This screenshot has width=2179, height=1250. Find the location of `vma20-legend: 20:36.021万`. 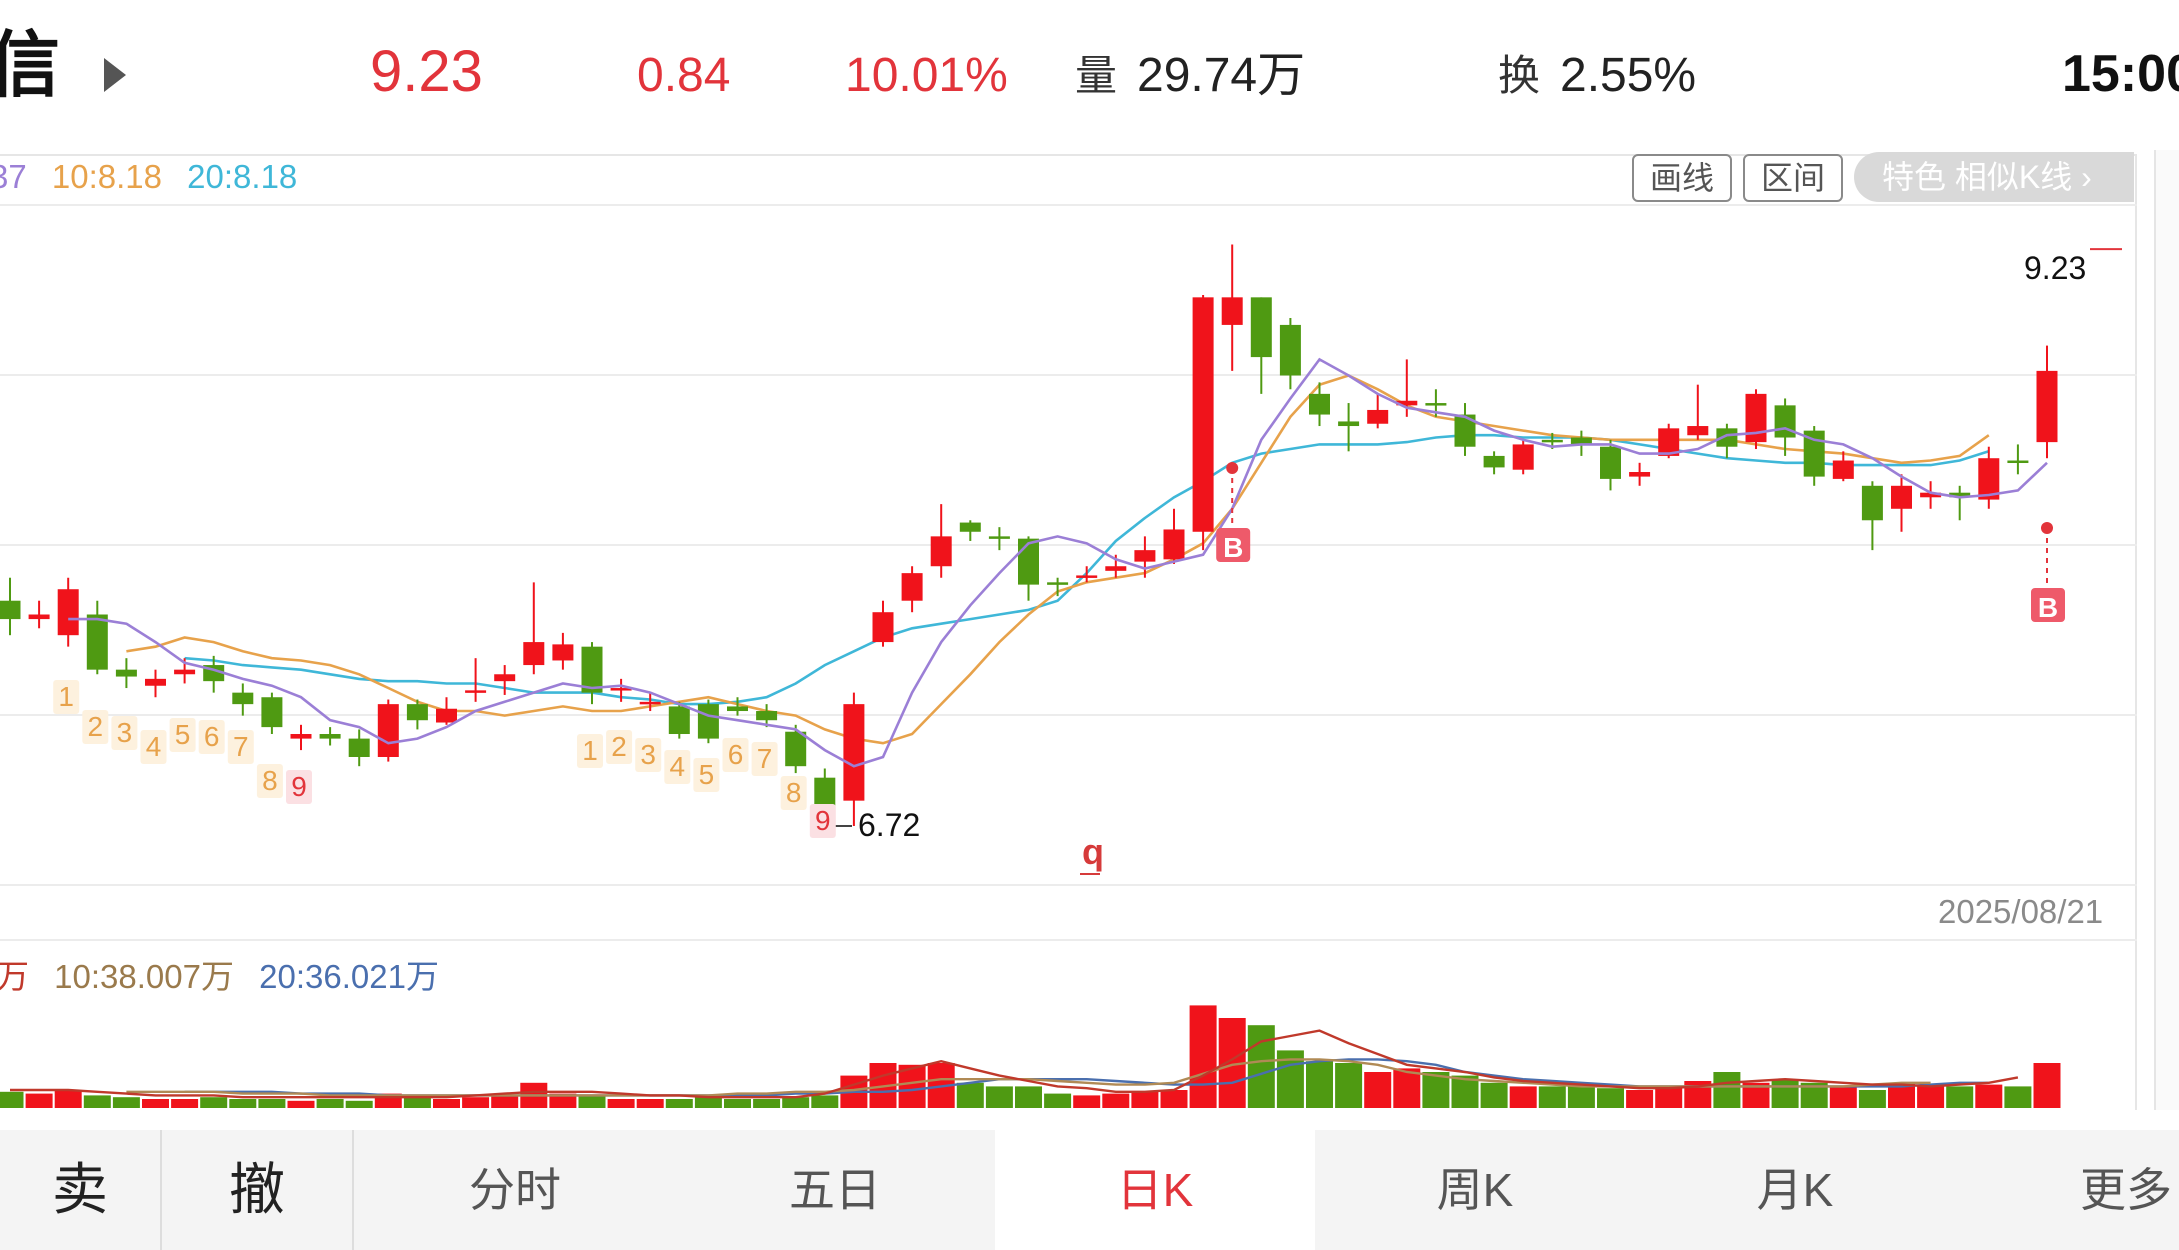

vma20-legend: 20:36.021万 is located at coordinates (349, 976).